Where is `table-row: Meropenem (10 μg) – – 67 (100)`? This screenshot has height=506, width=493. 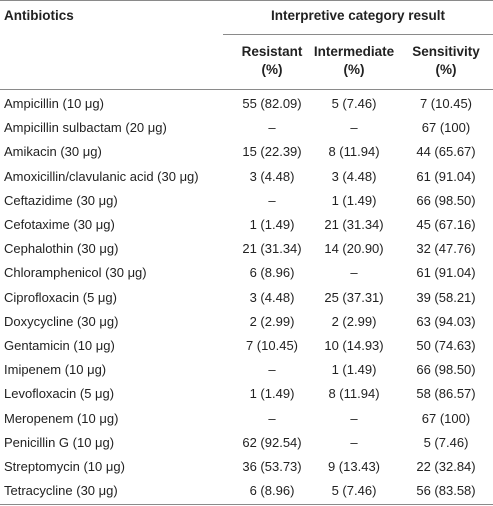
table-row: Meropenem (10 μg) – – 67 (100) is located at coordinates (246, 419).